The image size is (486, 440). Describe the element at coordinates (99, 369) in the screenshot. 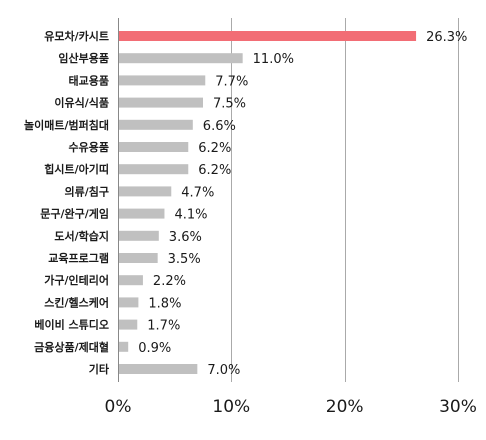

I see `category-label: 기타` at that location.